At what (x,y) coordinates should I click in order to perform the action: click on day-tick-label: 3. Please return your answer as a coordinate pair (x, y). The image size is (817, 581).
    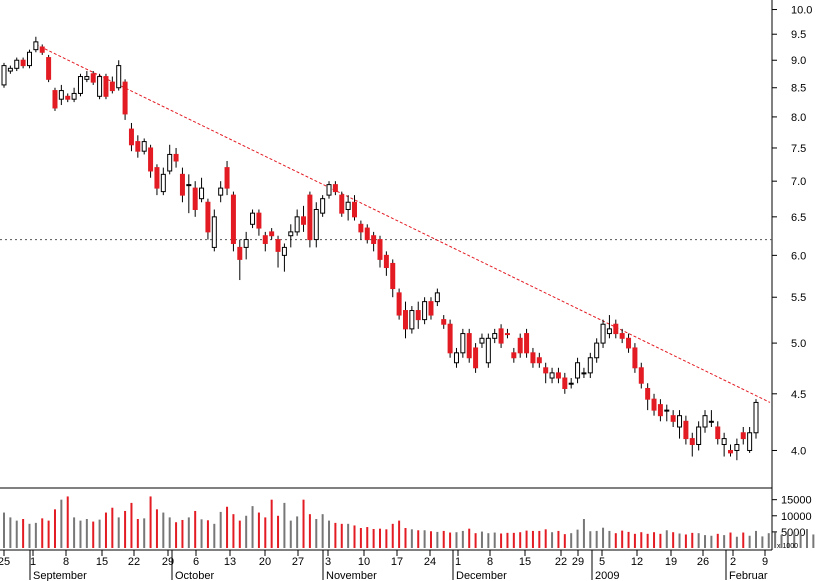
    Looking at the image, I should click on (328, 562).